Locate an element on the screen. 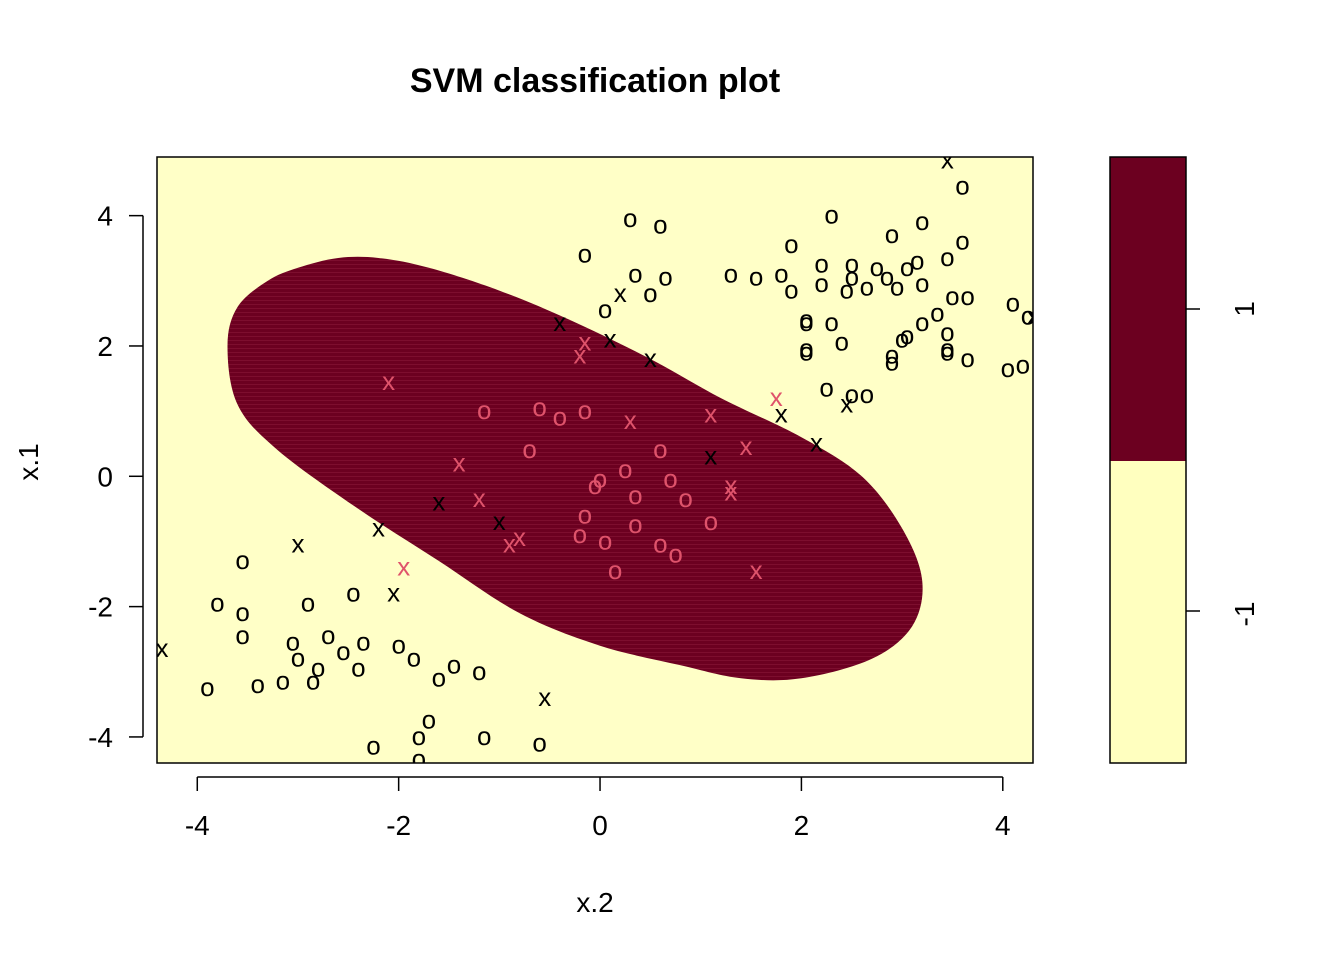  chart-title: SVM classification plot is located at coordinates (595, 81).